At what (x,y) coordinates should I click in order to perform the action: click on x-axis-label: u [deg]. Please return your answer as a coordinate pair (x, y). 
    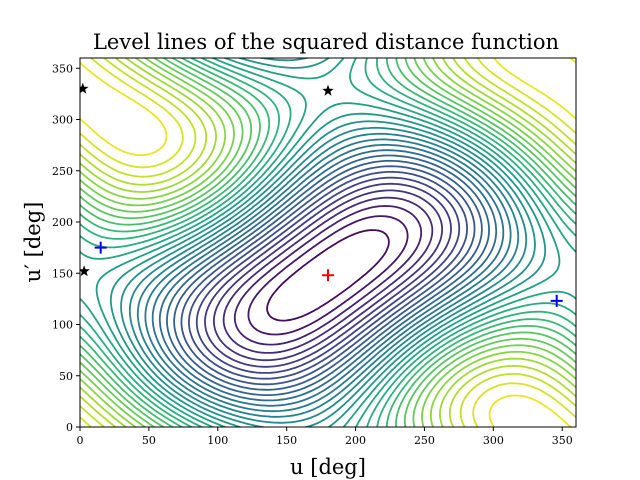
    Looking at the image, I should click on (328, 467).